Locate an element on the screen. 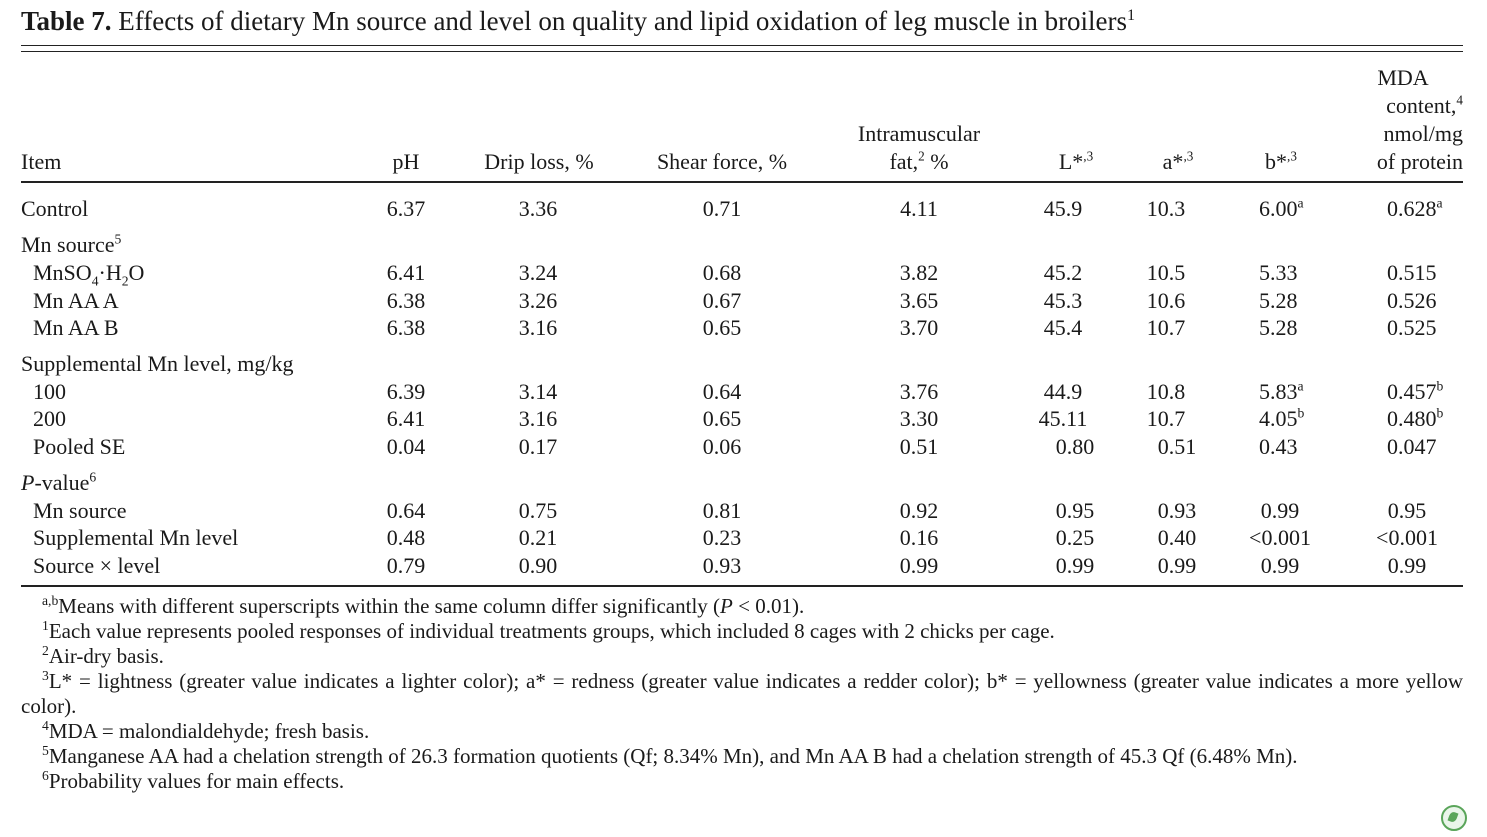 This screenshot has width=1487, height=837. cell-drip-loss: 3.36 is located at coordinates (538, 208).